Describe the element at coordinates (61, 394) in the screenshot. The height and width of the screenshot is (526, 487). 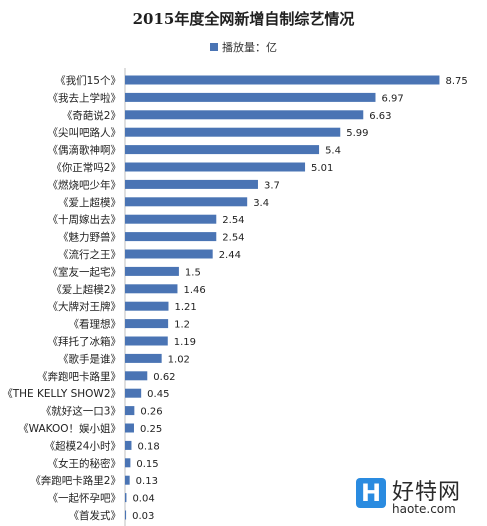
I see `category-label: 《THE KELLY SHOW2》` at that location.